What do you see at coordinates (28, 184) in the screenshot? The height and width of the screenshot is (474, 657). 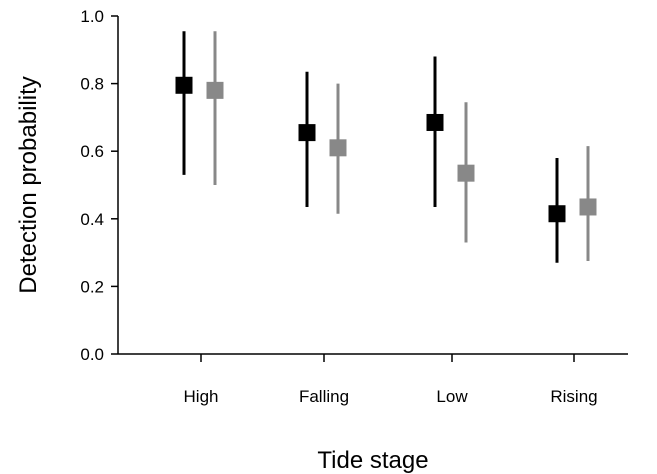 I see `y-axis-title: Detection probability` at bounding box center [28, 184].